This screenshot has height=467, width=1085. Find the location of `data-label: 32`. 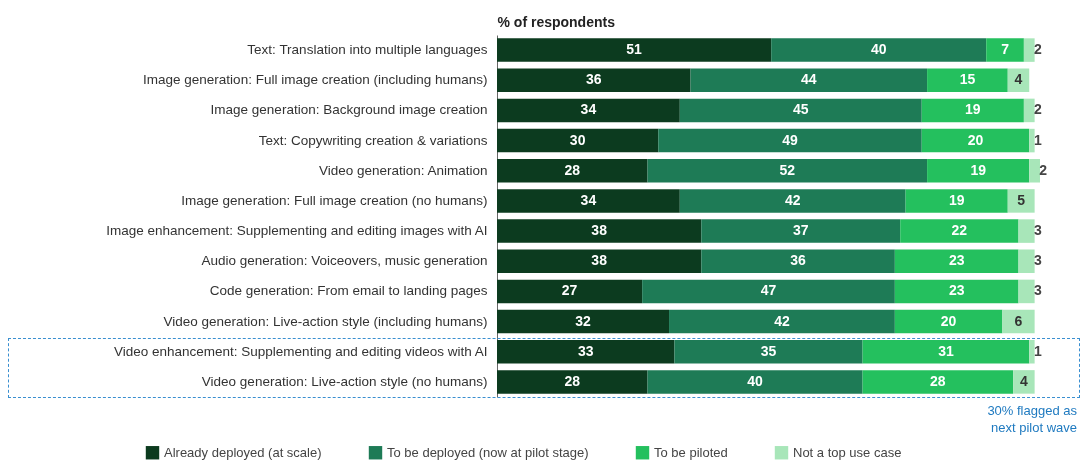

data-label: 32 is located at coordinates (583, 320).